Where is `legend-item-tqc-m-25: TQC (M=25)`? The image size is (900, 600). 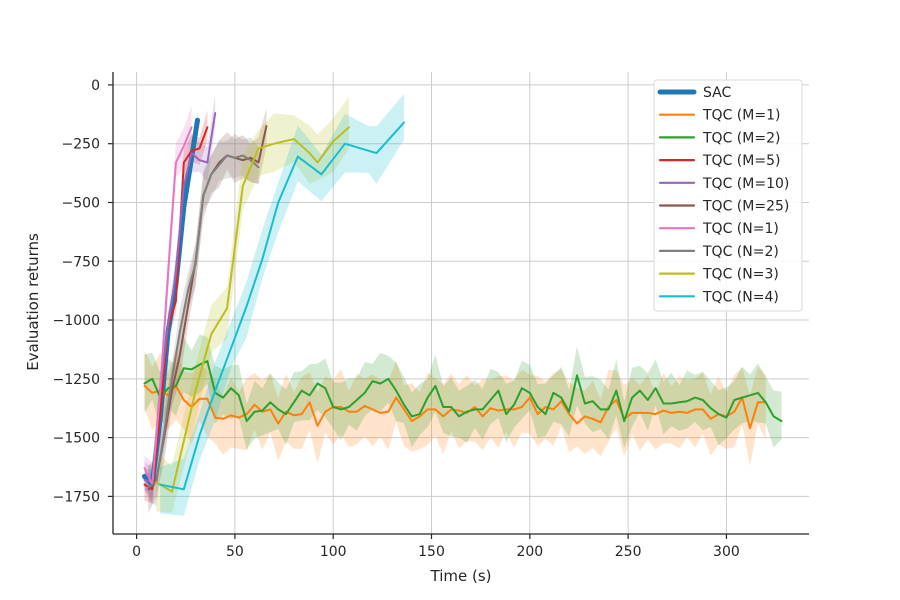 legend-item-tqc-m-25: TQC (M=25) is located at coordinates (723, 207).